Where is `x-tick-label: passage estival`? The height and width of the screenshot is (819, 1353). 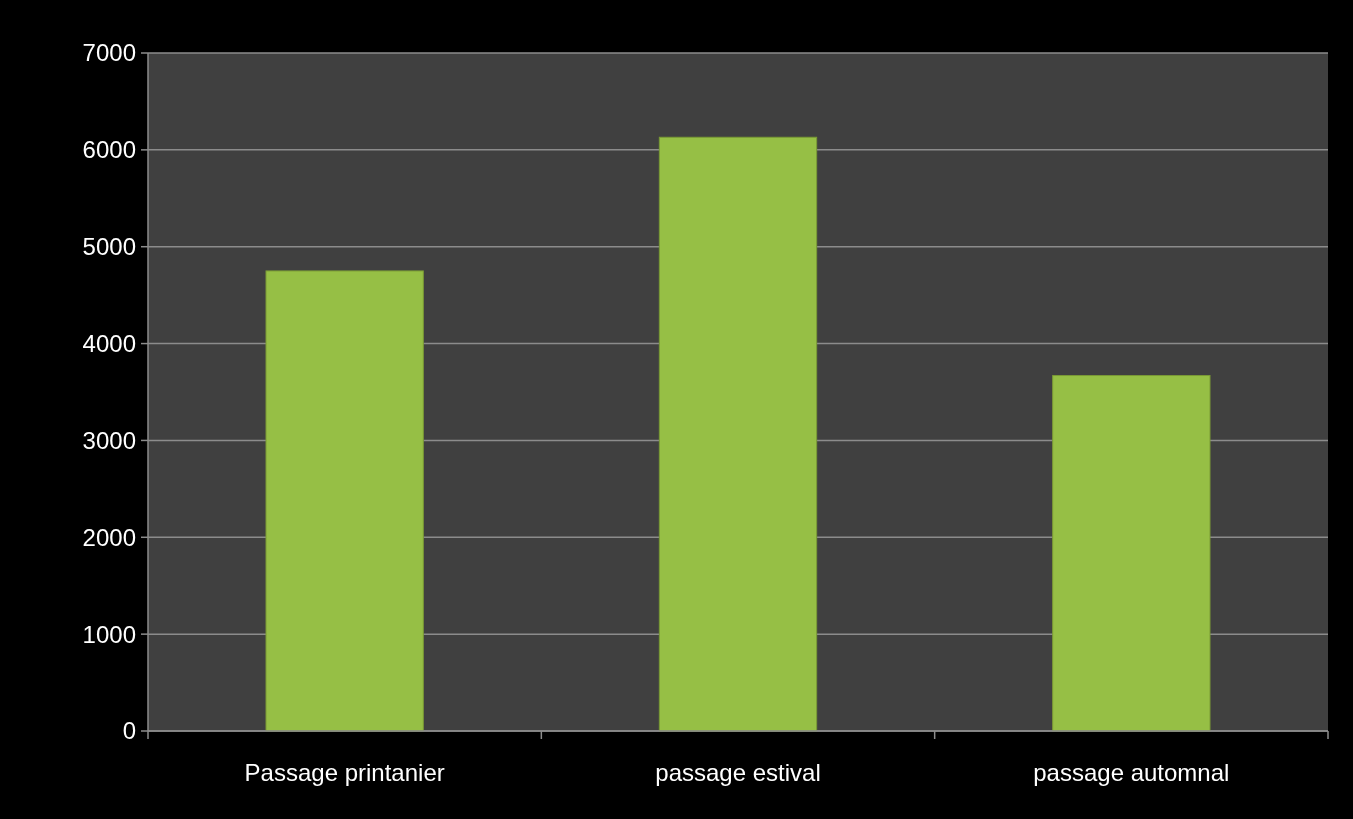
x-tick-label: passage estival is located at coordinates (738, 772).